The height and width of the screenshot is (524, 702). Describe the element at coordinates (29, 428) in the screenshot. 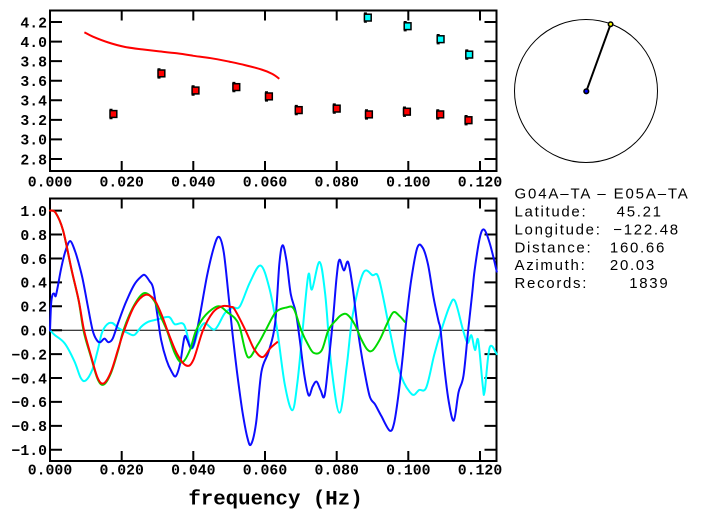

I see `svg-text: −0.8` at that location.